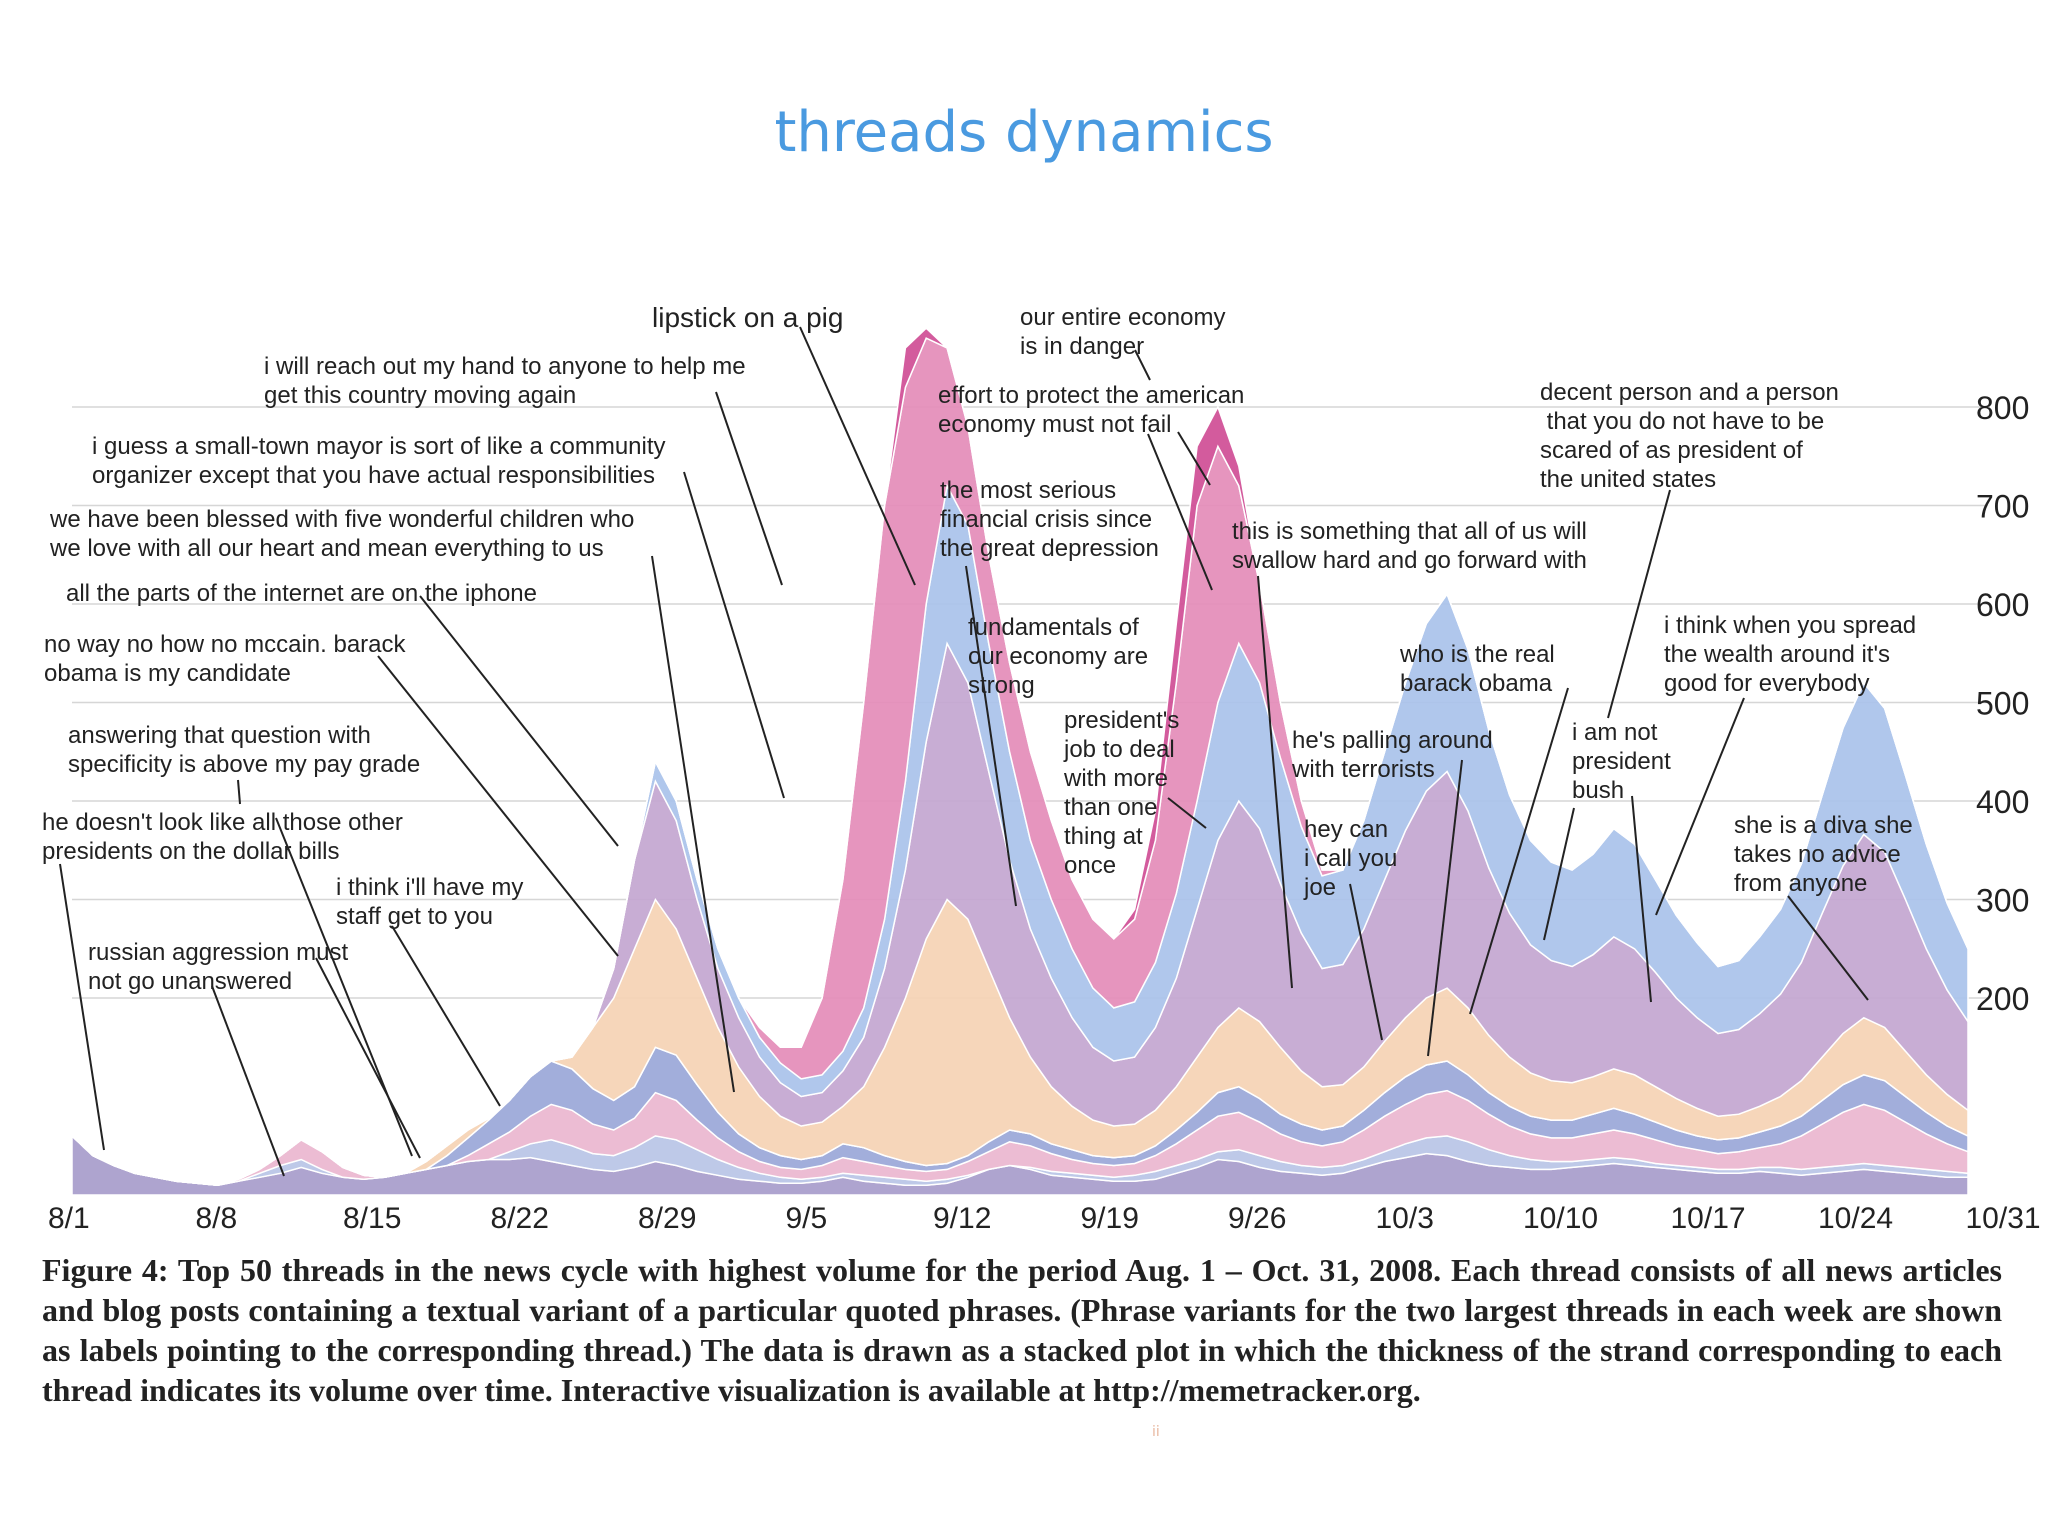  What do you see at coordinates (2002, 901) in the screenshot?
I see `y-tick-label-300: 300` at bounding box center [2002, 901].